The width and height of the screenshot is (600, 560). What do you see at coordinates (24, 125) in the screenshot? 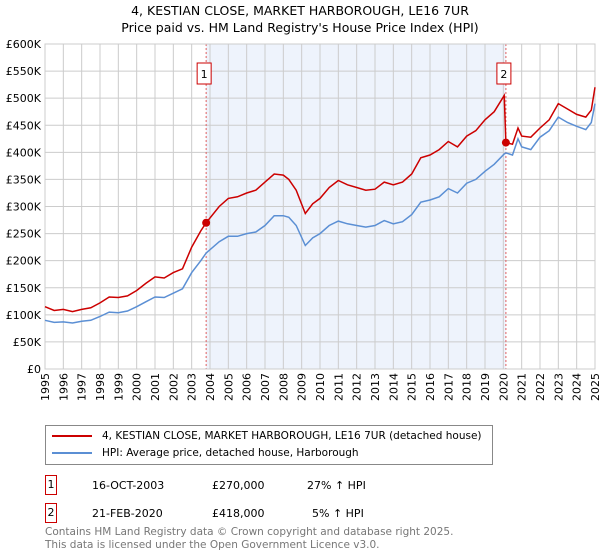
I see `y-tick-label: £450K` at bounding box center [24, 125].